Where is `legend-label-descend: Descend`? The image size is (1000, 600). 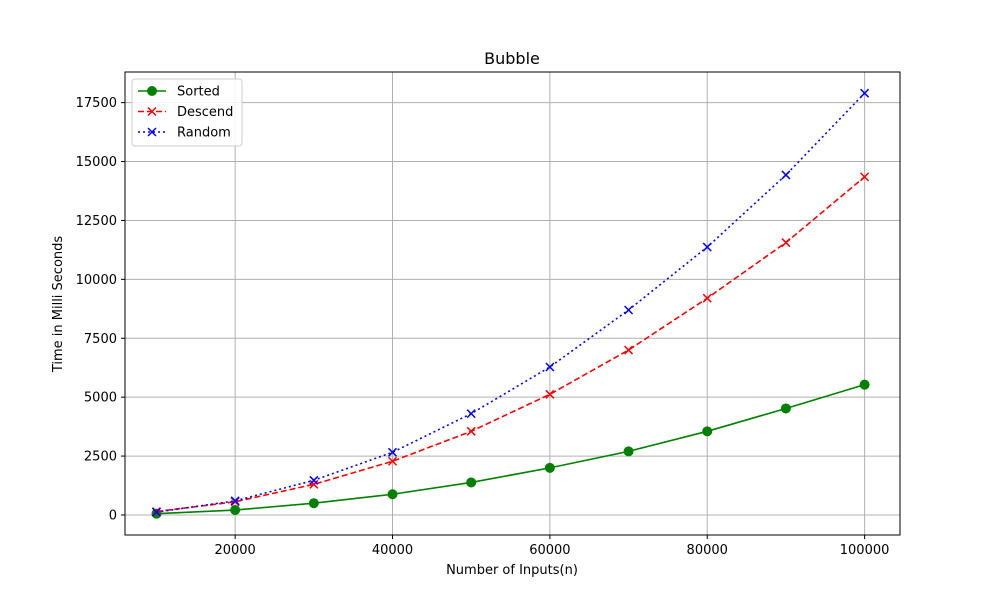
legend-label-descend: Descend is located at coordinates (205, 112).